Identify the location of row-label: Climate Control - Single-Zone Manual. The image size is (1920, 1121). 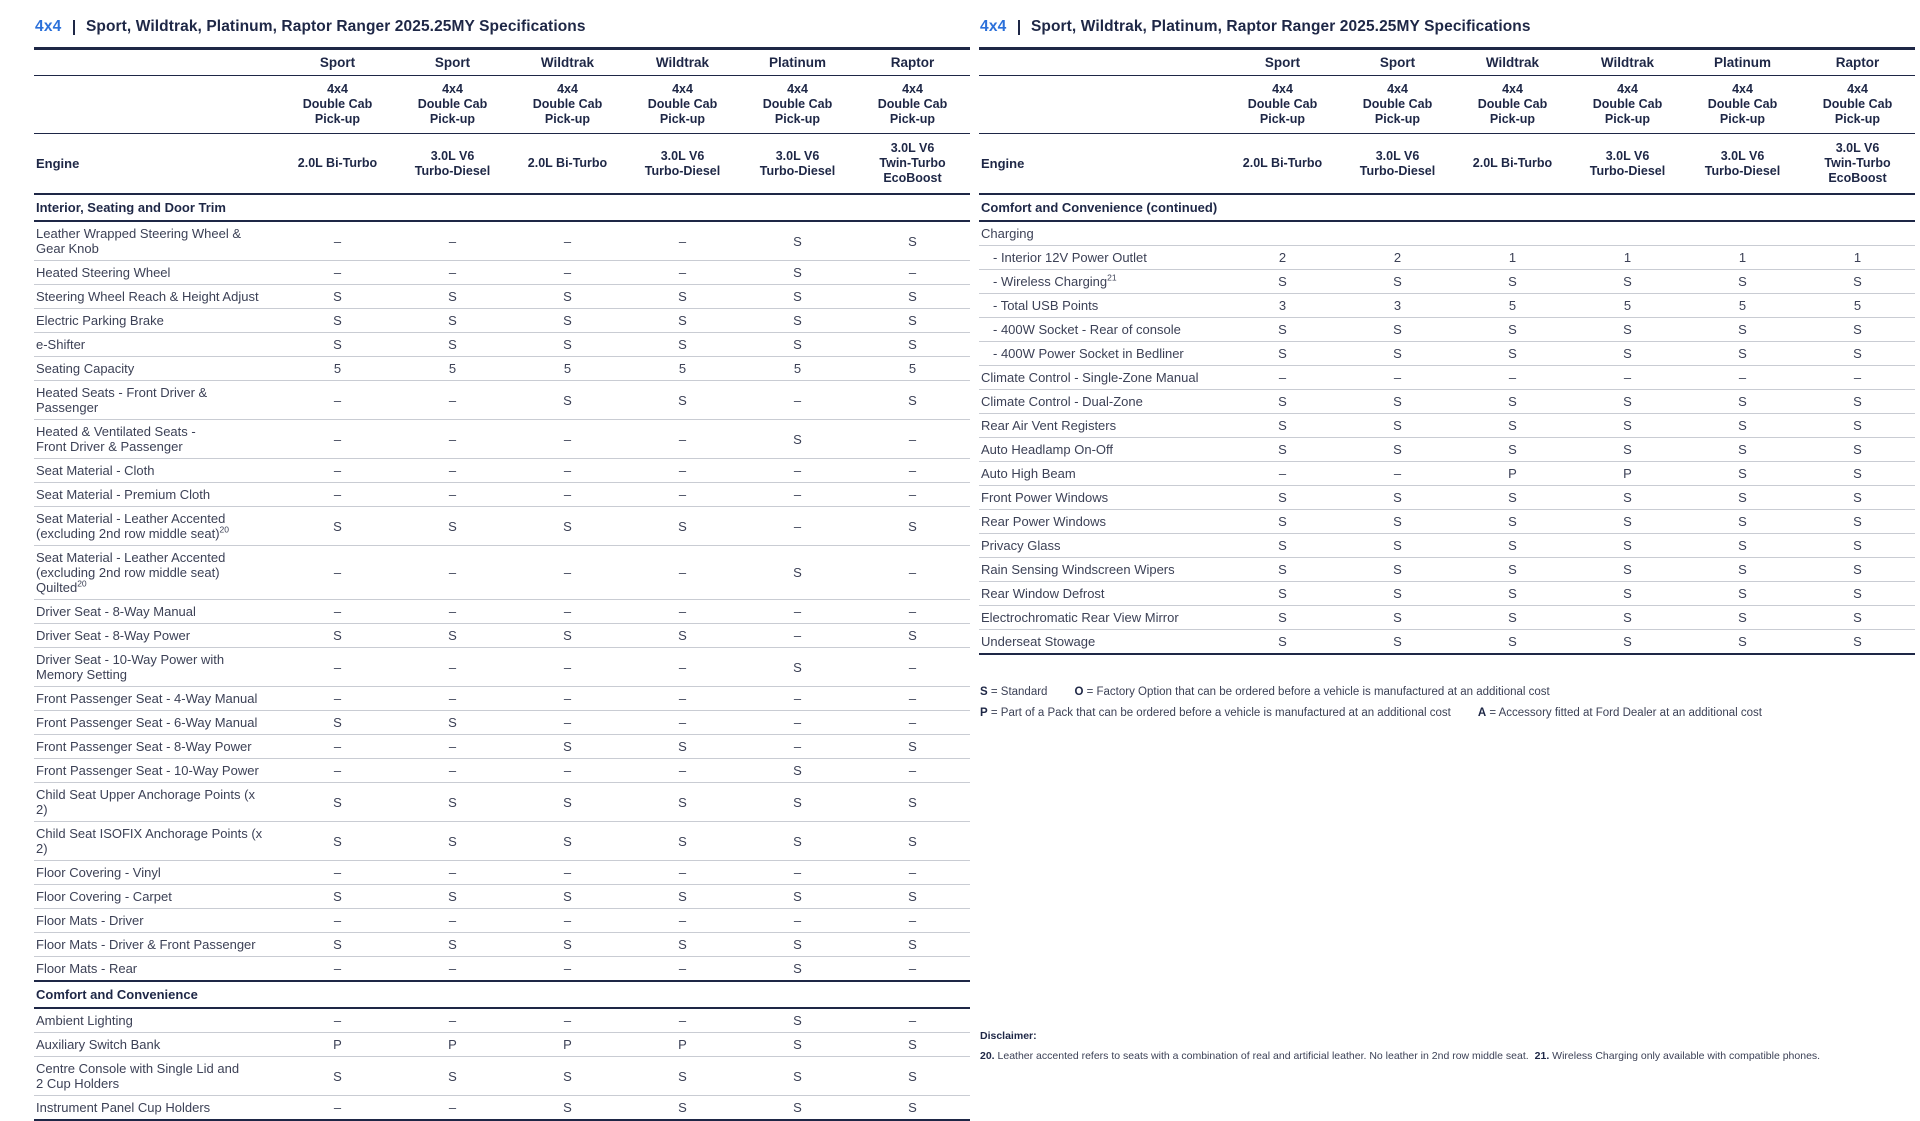
(1102, 377).